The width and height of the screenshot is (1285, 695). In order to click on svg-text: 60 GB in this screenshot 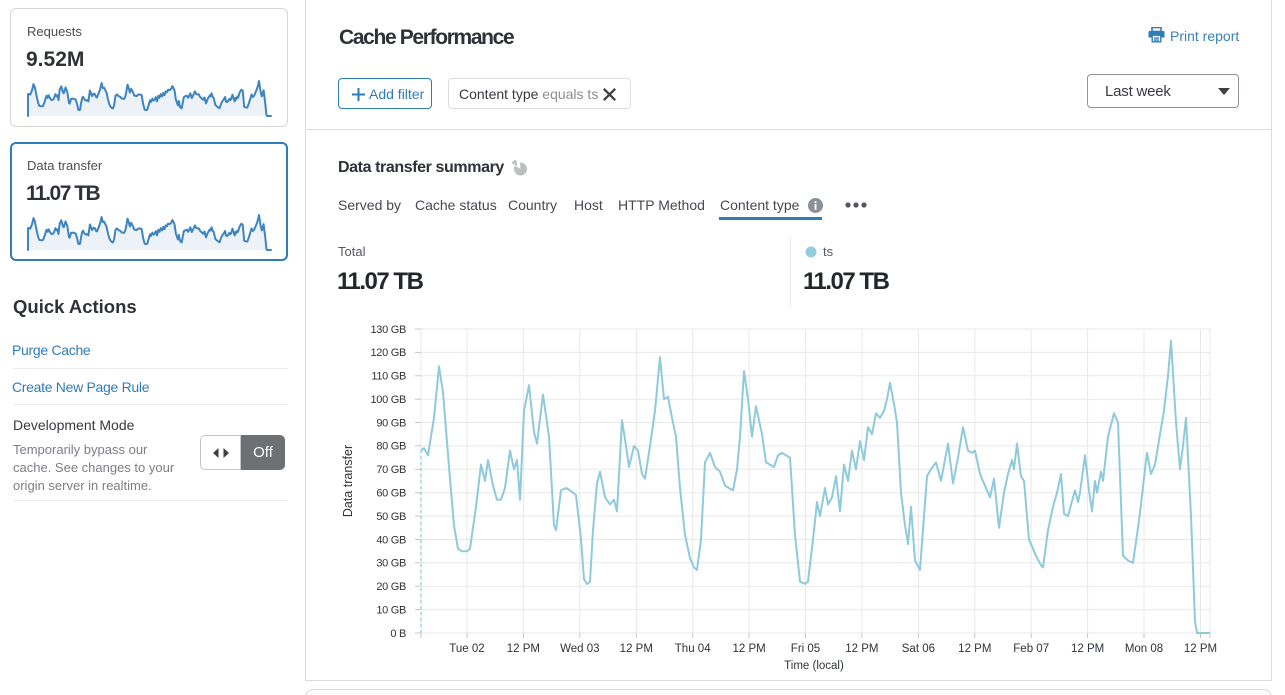, I will do `click(391, 494)`.